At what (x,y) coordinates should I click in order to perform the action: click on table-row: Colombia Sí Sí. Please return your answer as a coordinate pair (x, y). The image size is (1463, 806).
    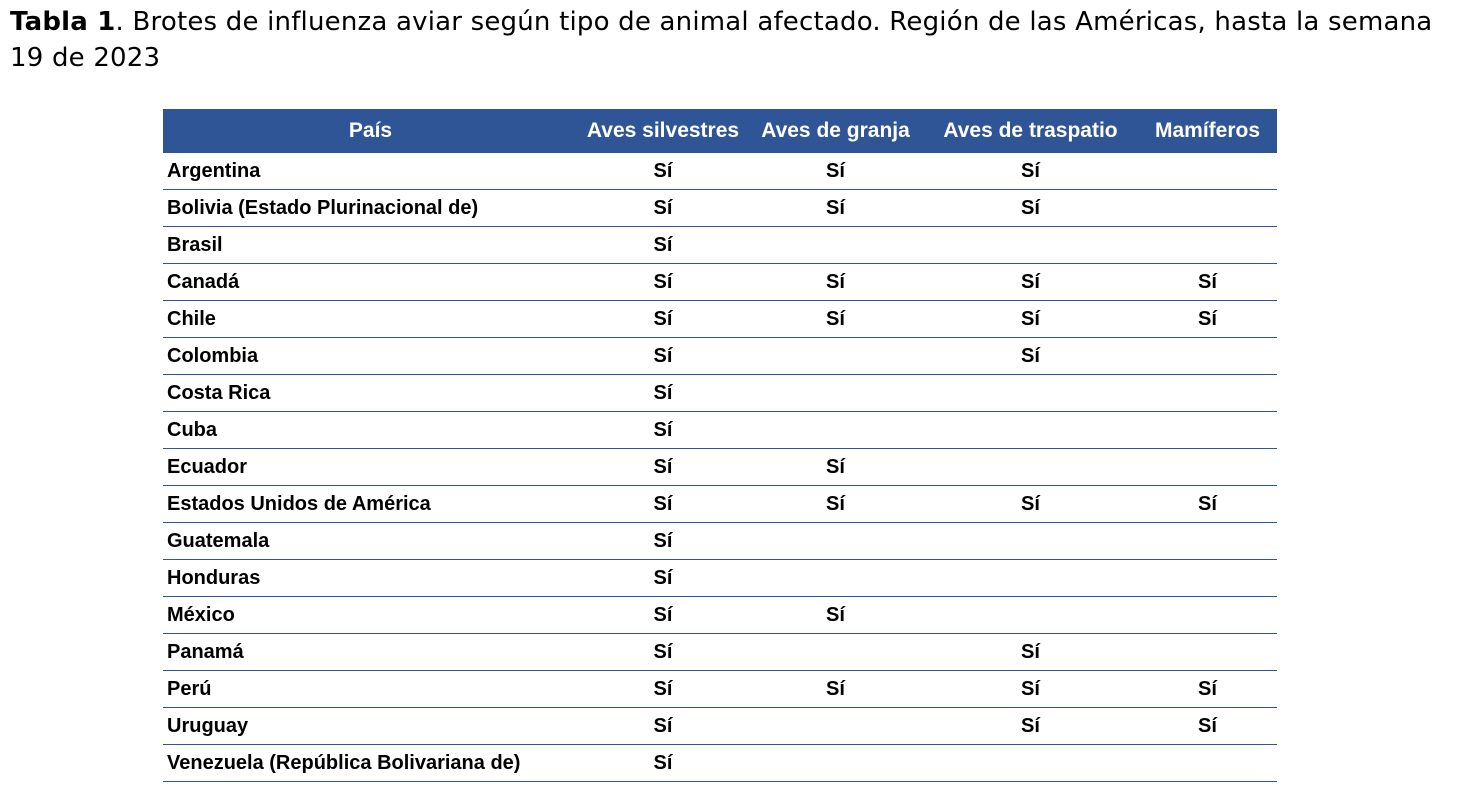
    Looking at the image, I should click on (720, 356).